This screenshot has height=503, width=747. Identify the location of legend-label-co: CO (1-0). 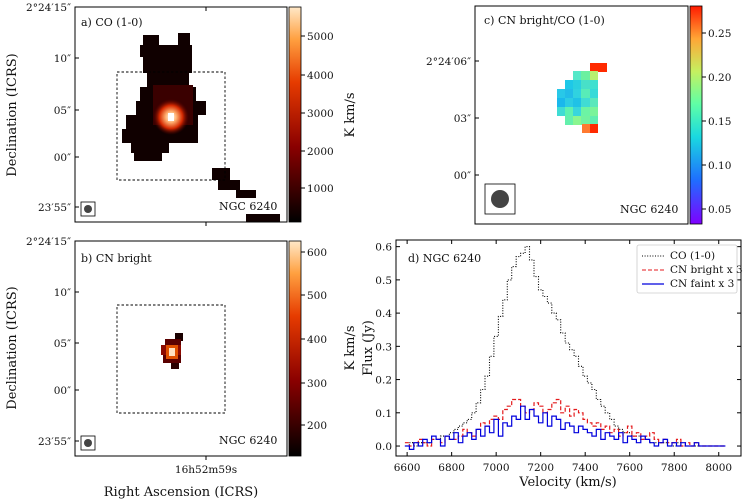
(692, 256).